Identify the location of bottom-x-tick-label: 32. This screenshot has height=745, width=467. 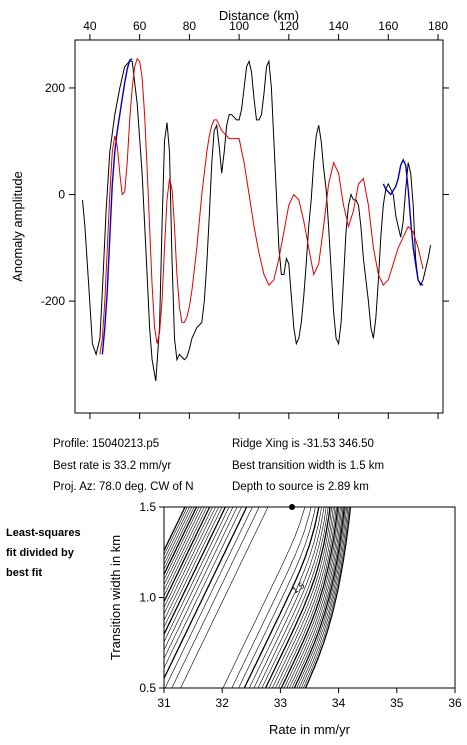
(223, 703).